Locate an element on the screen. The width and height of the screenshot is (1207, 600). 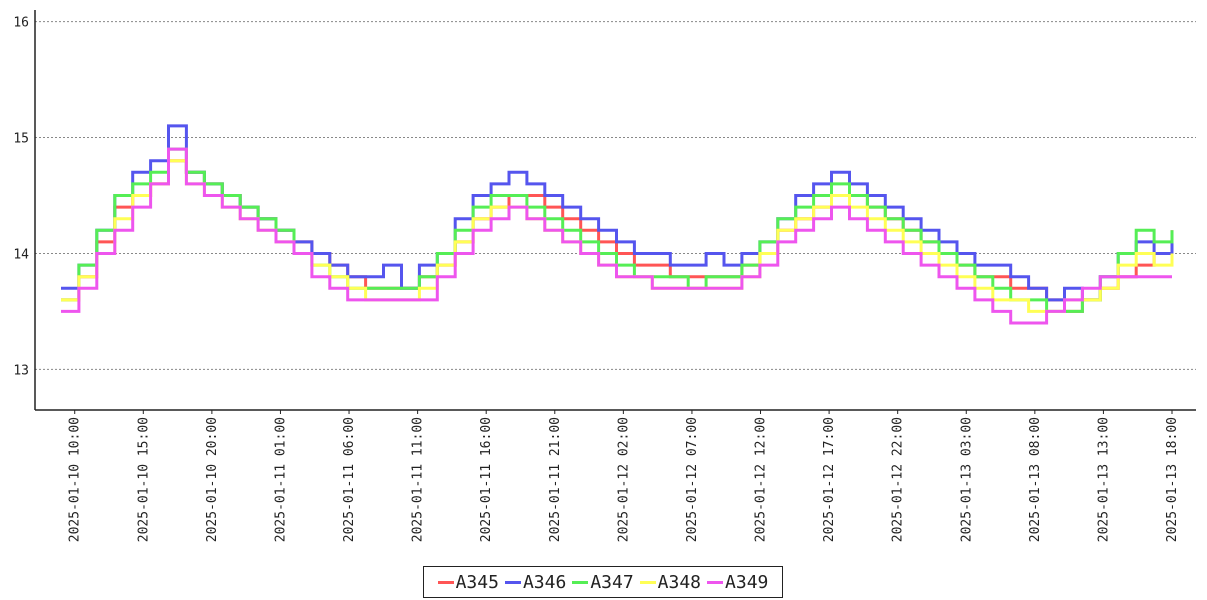
x-tick-label: 2025-01-10 10:00 is located at coordinates (75, 479).